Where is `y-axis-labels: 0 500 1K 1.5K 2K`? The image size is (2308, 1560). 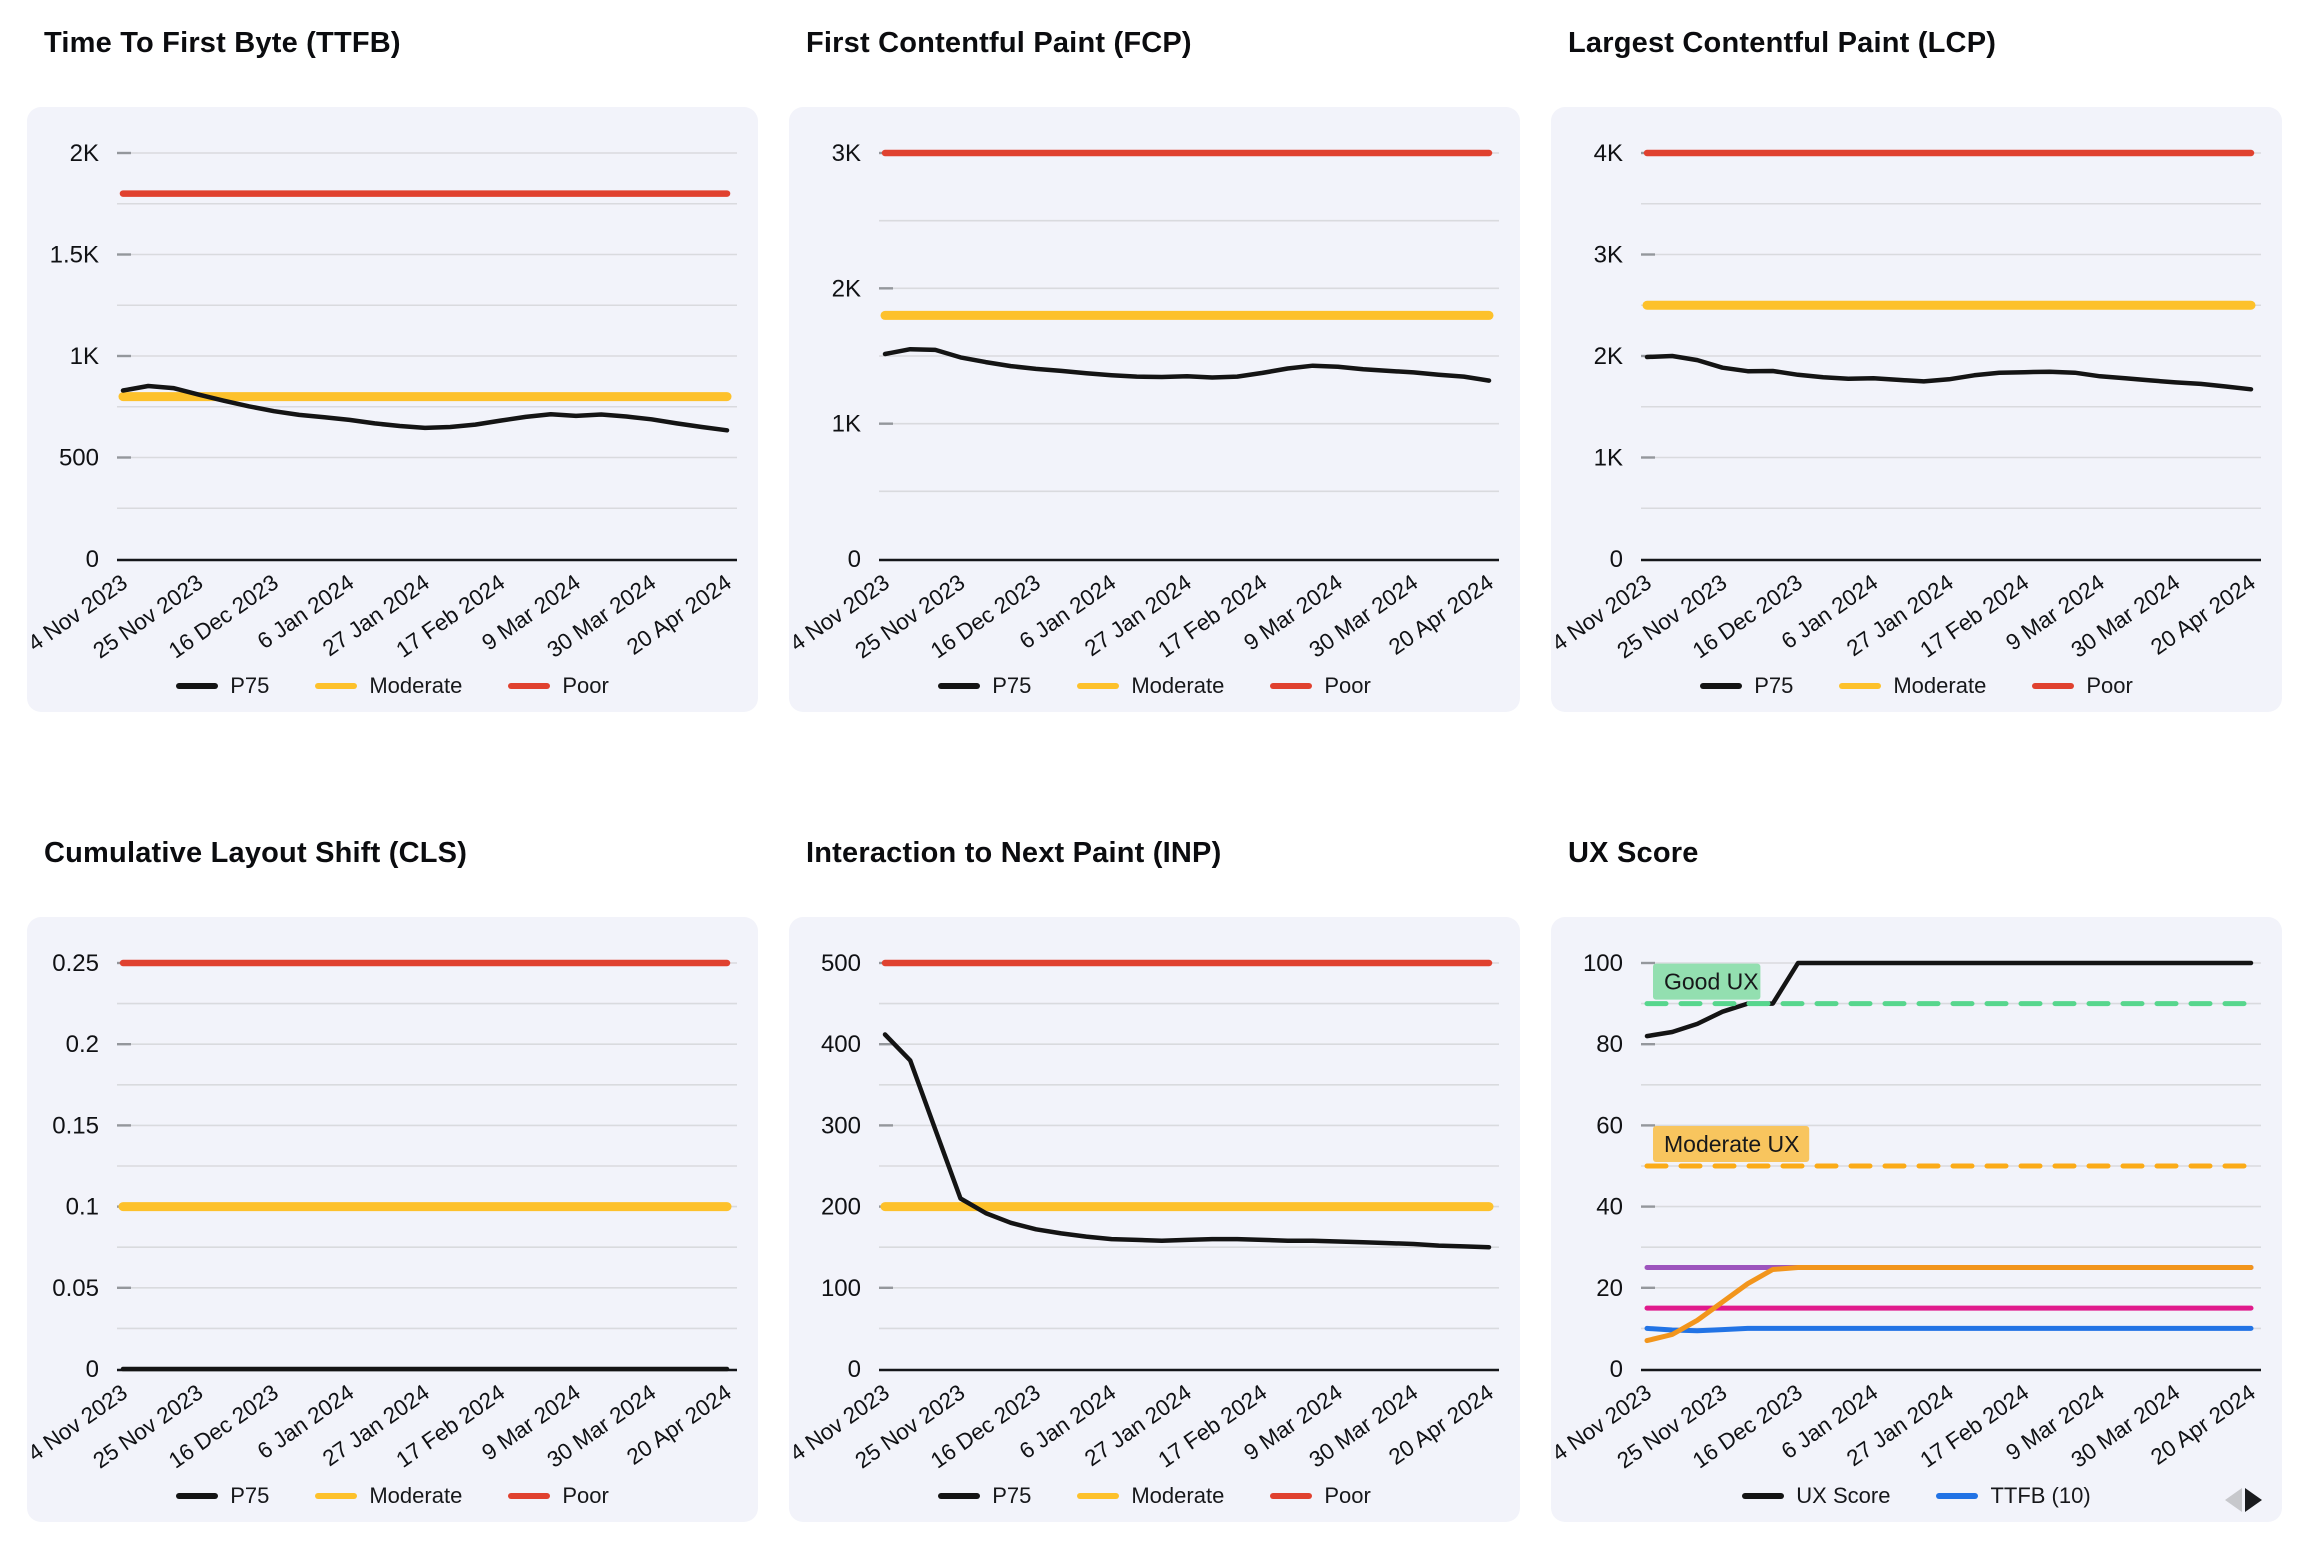
y-axis-labels: 0 500 1K 1.5K 2K is located at coordinates (74, 356).